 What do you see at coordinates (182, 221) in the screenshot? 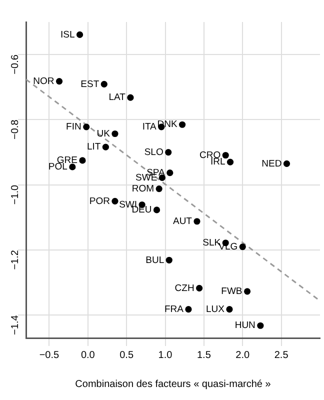
I see `annotation: AUT` at bounding box center [182, 221].